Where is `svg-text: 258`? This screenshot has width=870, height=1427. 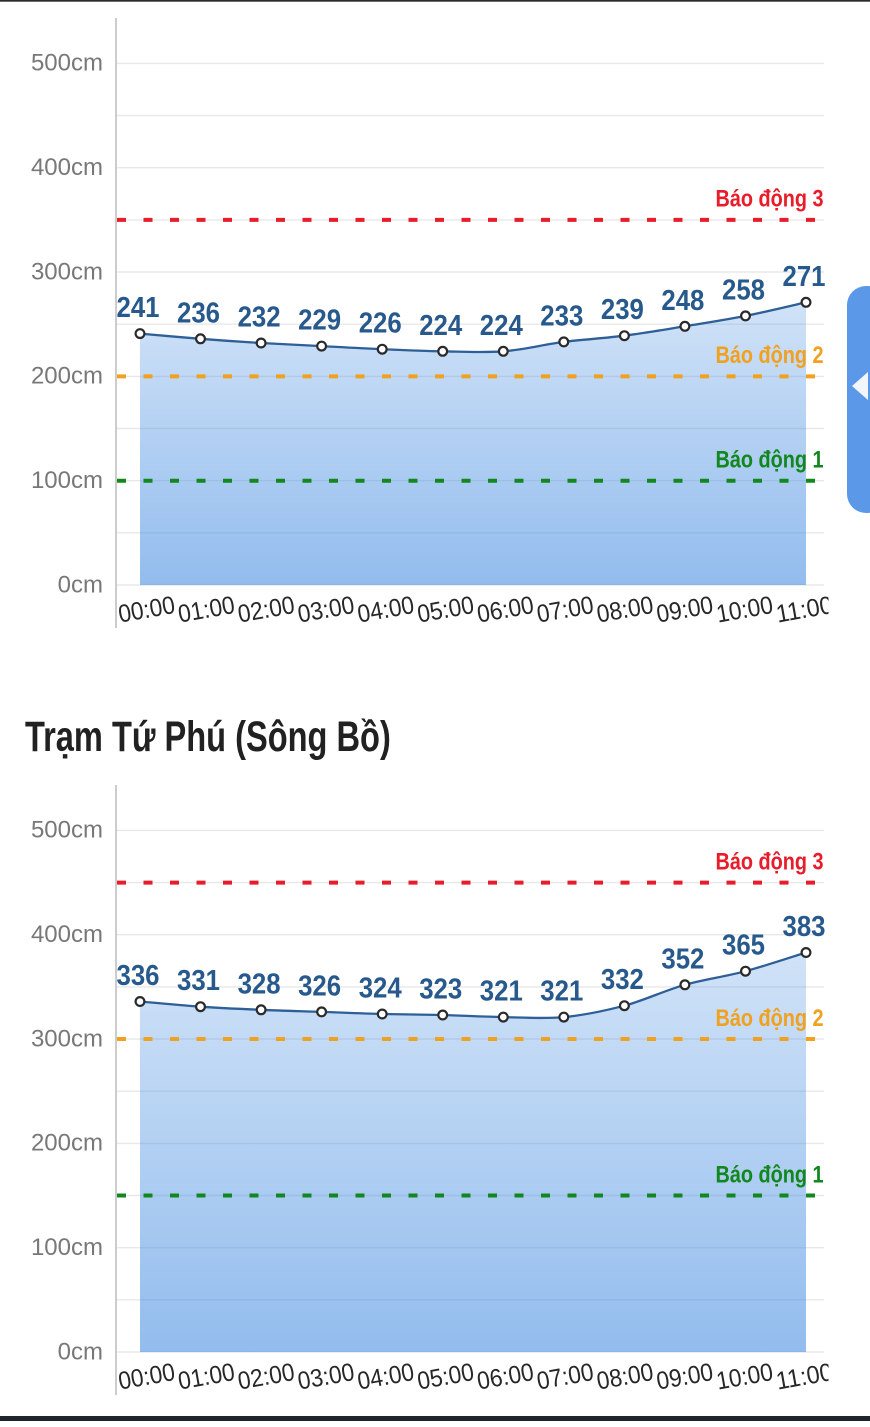 svg-text: 258 is located at coordinates (743, 290).